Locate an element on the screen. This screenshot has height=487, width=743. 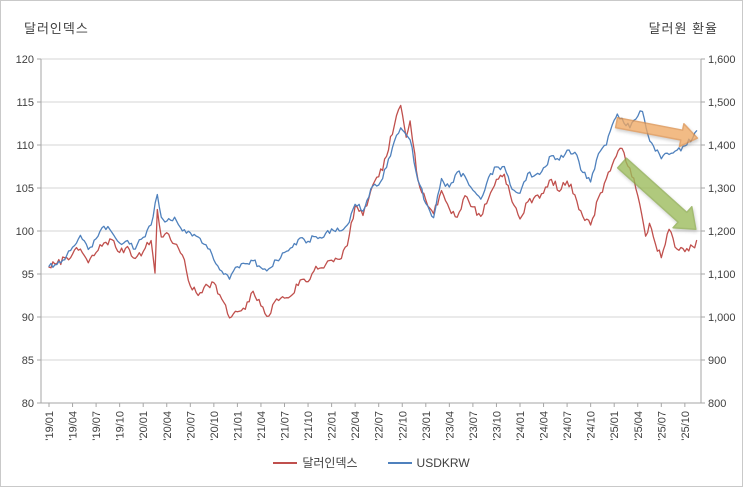
x-tick-label: '23/04 is located at coordinates (450, 426).